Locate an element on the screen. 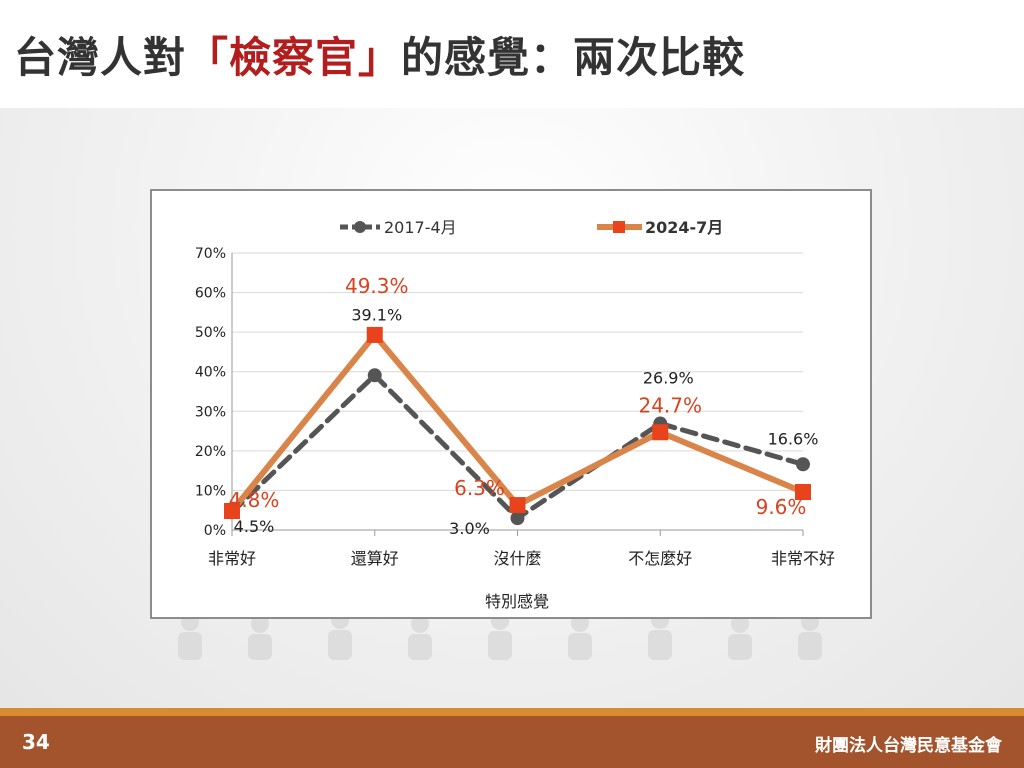 The image size is (1024, 768). data-label-2017: 4.5% is located at coordinates (254, 526).